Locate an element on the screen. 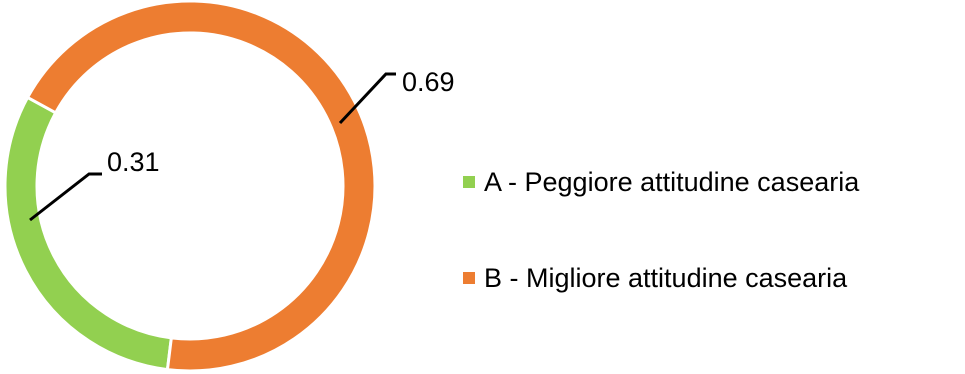 This screenshot has width=965, height=374. legend-label-b: B - Migliore attitudine casearia is located at coordinates (666, 277).